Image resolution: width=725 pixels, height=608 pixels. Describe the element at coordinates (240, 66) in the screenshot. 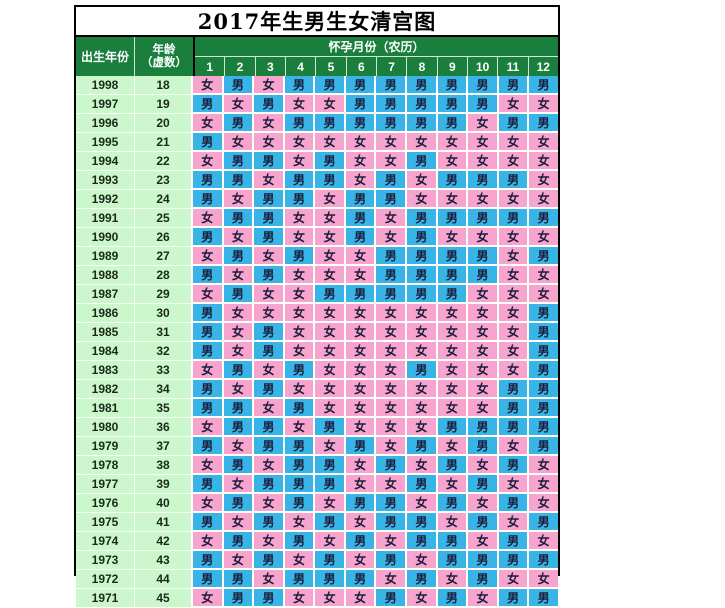

I see `month-header-cell: 2` at that location.